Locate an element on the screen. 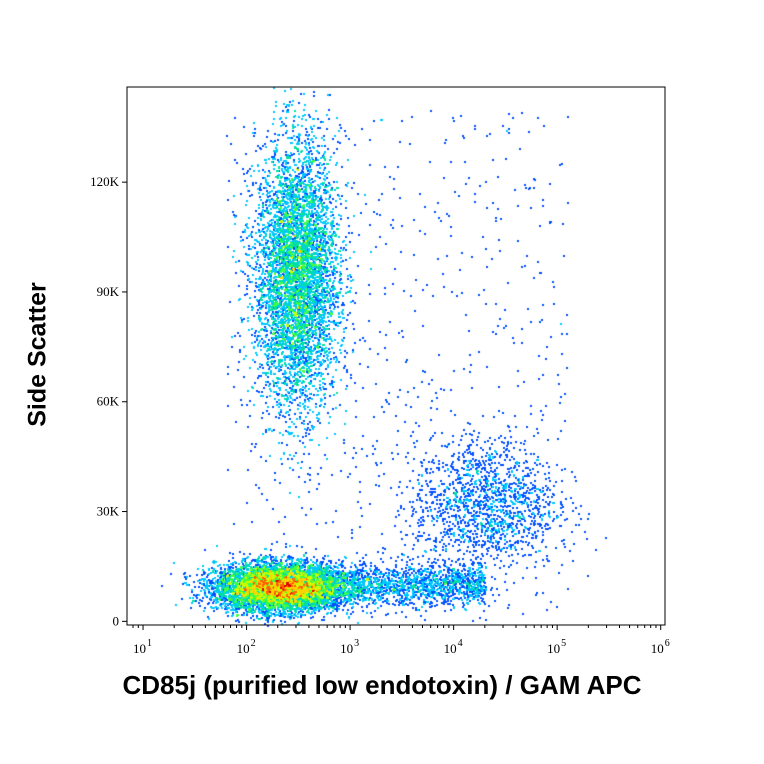 The height and width of the screenshot is (764, 764). x-tick-exponent: 3 is located at coordinates (356, 643).